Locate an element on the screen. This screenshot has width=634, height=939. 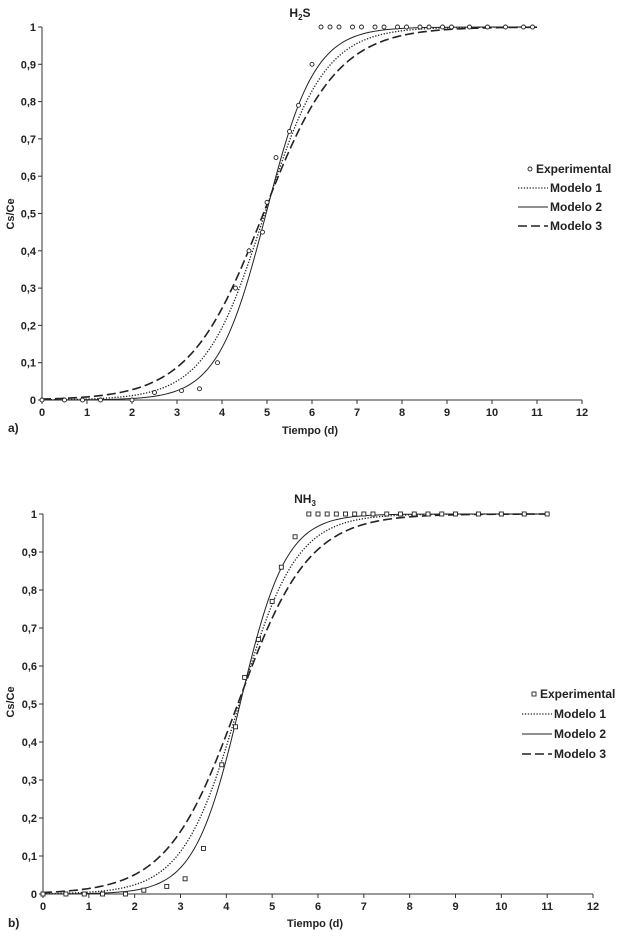
y-tick-label: 0,4 is located at coordinates (30, 743).